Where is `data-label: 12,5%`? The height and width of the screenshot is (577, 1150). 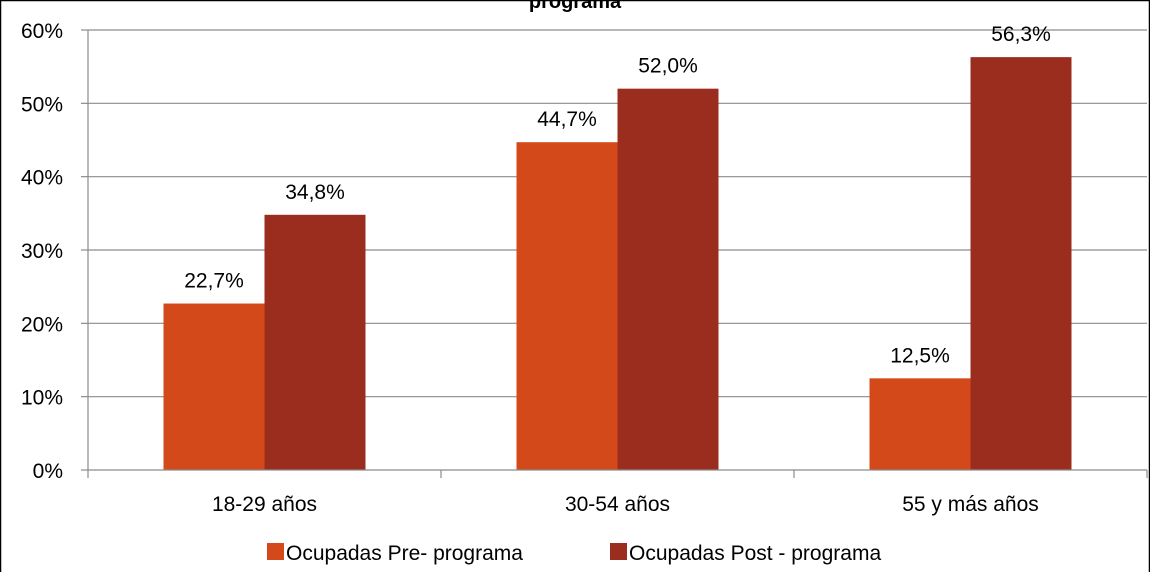
data-label: 12,5% is located at coordinates (920, 355).